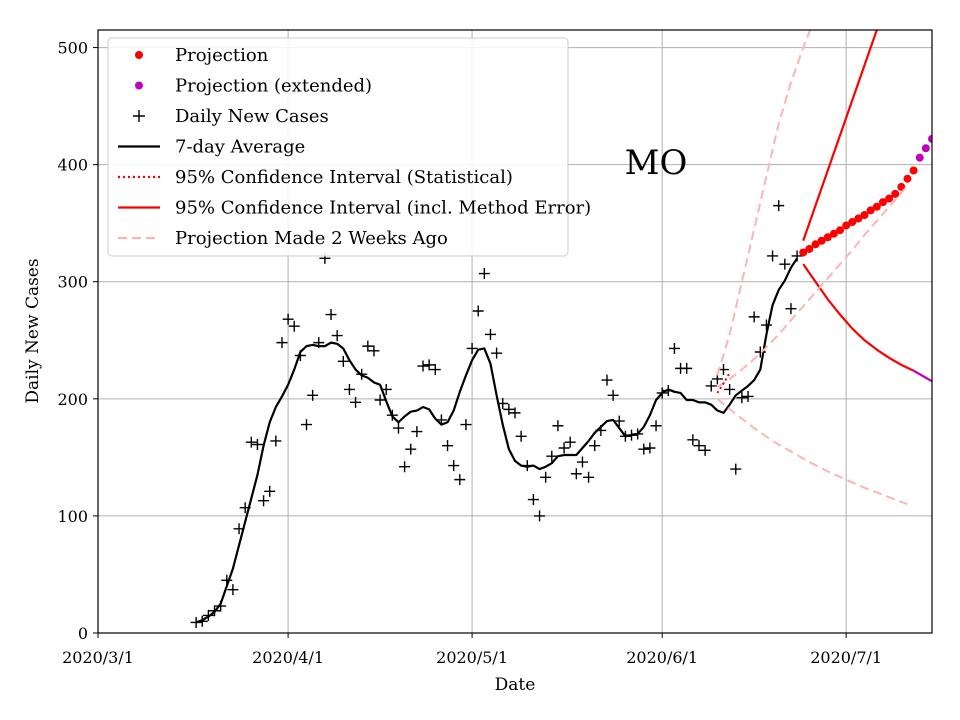  Describe the element at coordinates (72, 282) in the screenshot. I see `y-tick-label: 300` at that location.